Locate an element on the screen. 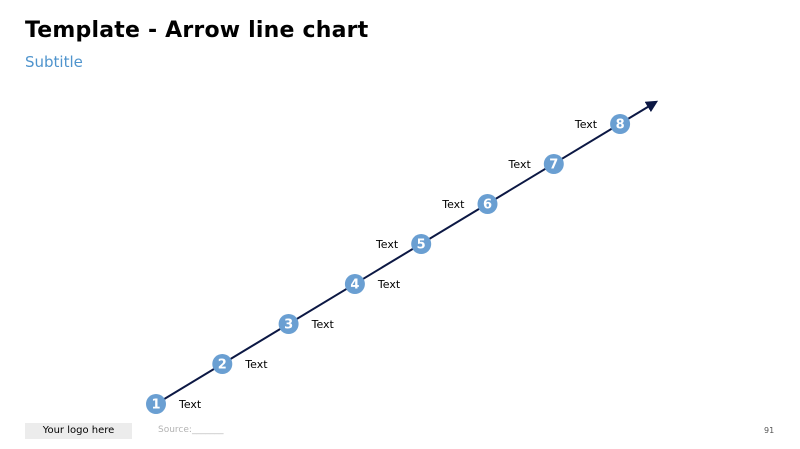 The image size is (800, 449). step-number: 4 is located at coordinates (354, 285).